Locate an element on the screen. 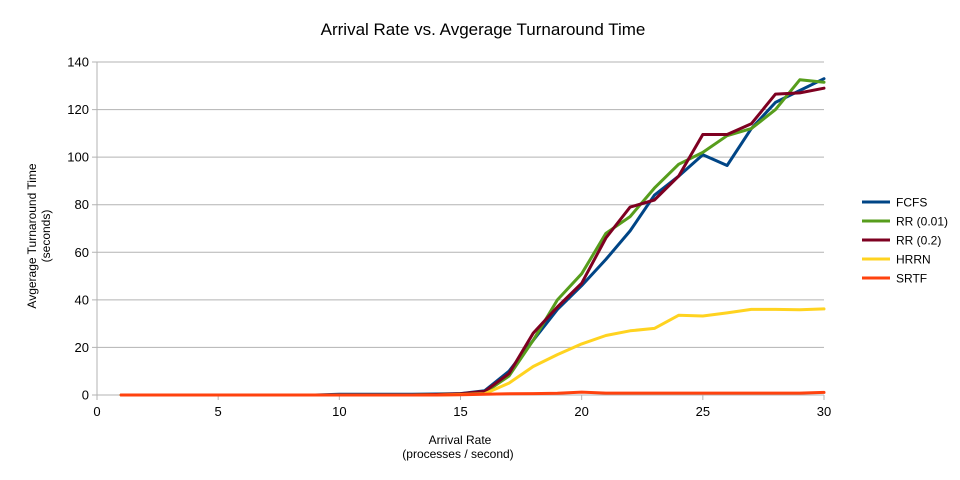  y-tick-label: 60 is located at coordinates (82, 252).